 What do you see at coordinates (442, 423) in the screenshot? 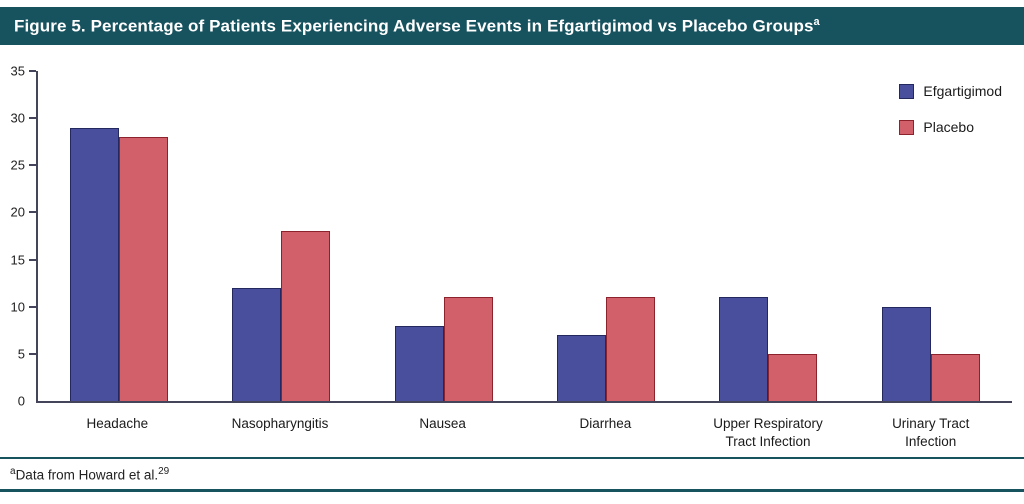
I see `x-axis-label: Nausea` at bounding box center [442, 423].